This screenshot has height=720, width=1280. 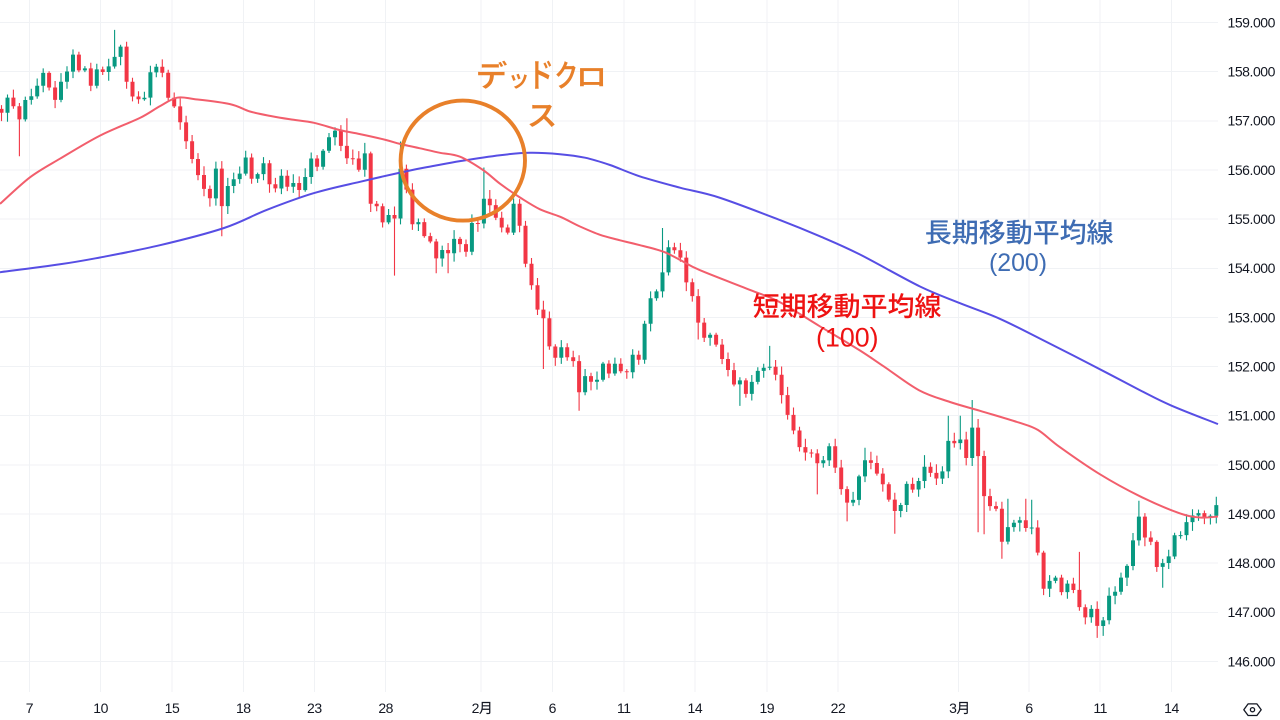 What do you see at coordinates (1252, 219) in the screenshot?
I see `svg-text: 155.000` at bounding box center [1252, 219].